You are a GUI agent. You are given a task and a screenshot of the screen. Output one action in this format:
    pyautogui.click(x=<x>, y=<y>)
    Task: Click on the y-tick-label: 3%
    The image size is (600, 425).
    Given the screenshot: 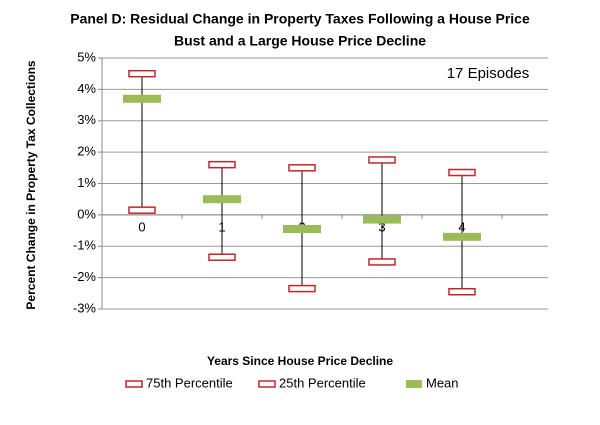 What is the action you would take?
    pyautogui.click(x=86, y=119)
    